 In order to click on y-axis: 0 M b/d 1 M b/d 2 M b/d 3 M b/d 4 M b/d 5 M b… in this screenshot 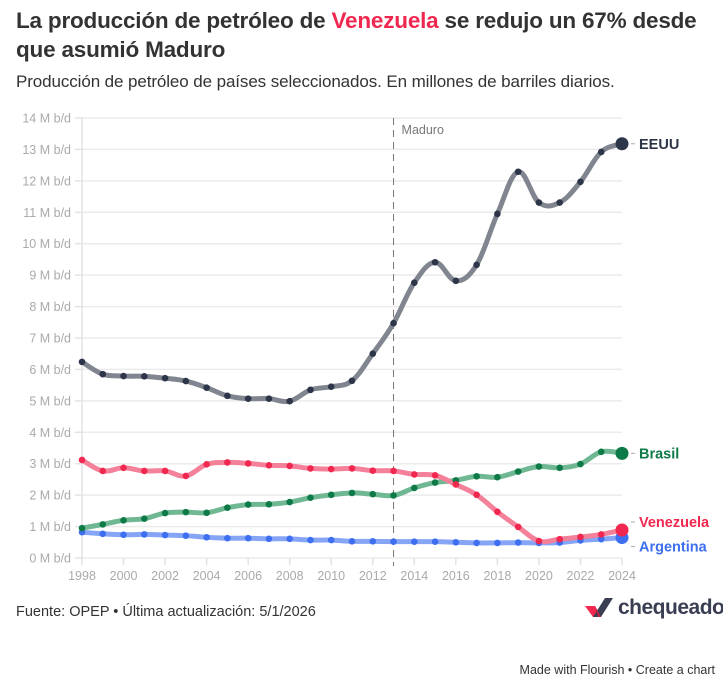, I will do `click(52, 339)`.